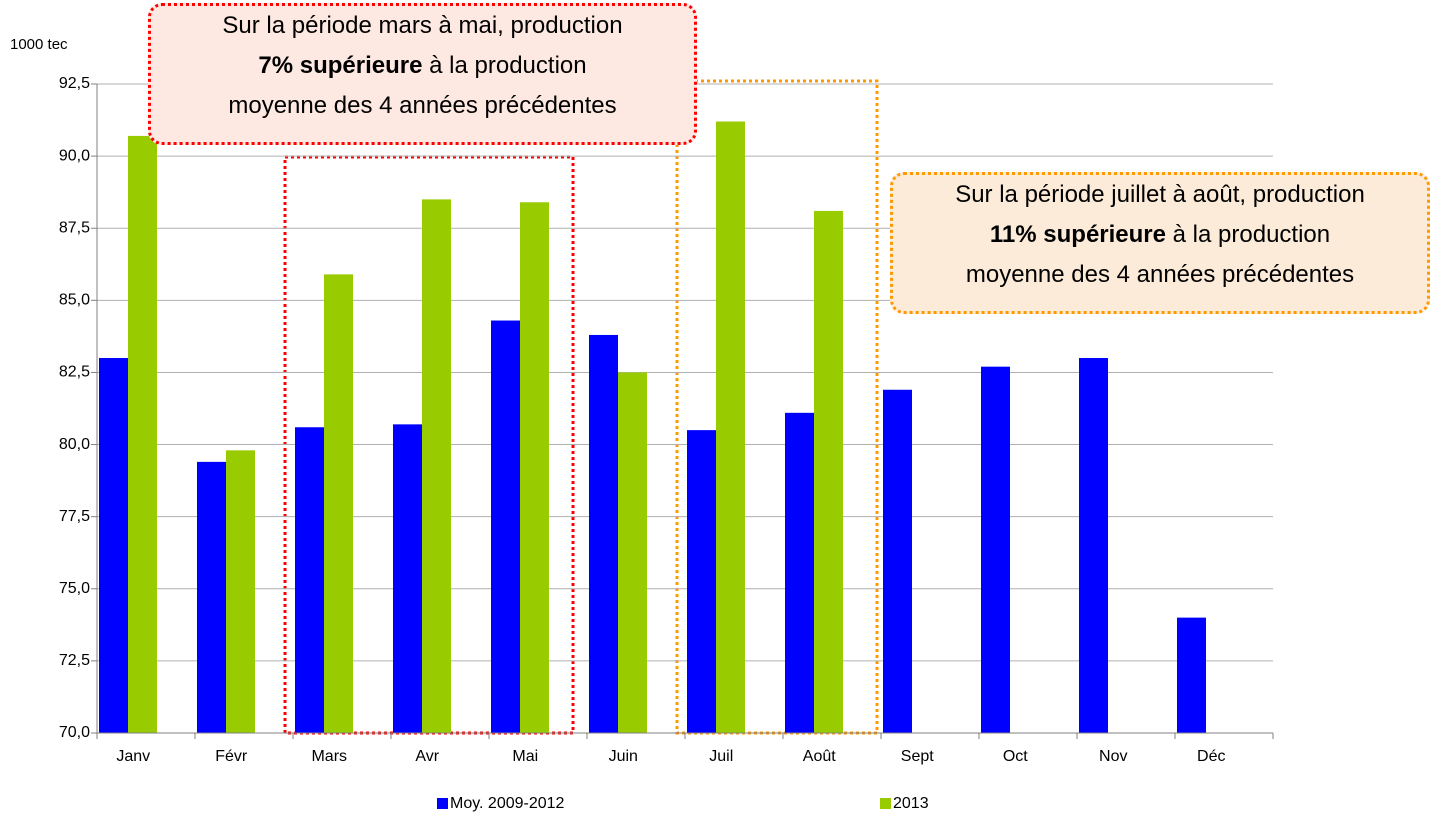 The width and height of the screenshot is (1430, 818). Describe the element at coordinates (819, 756) in the screenshot. I see `x-tick-label: Août` at that location.